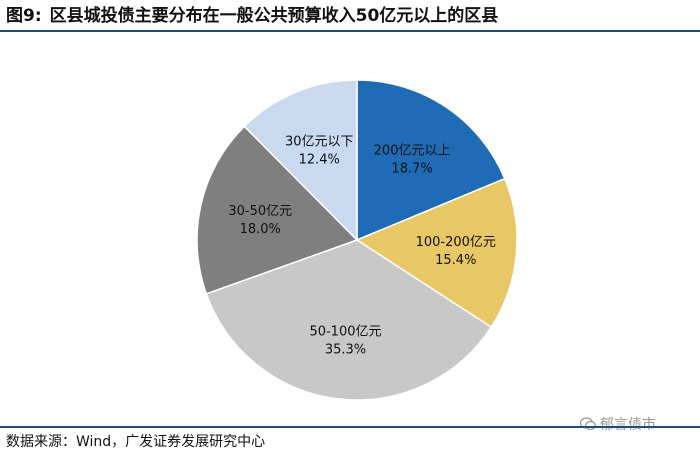 This screenshot has width=700, height=456. Describe the element at coordinates (628, 425) in the screenshot. I see `watermark-text: 郁言债市` at that location.